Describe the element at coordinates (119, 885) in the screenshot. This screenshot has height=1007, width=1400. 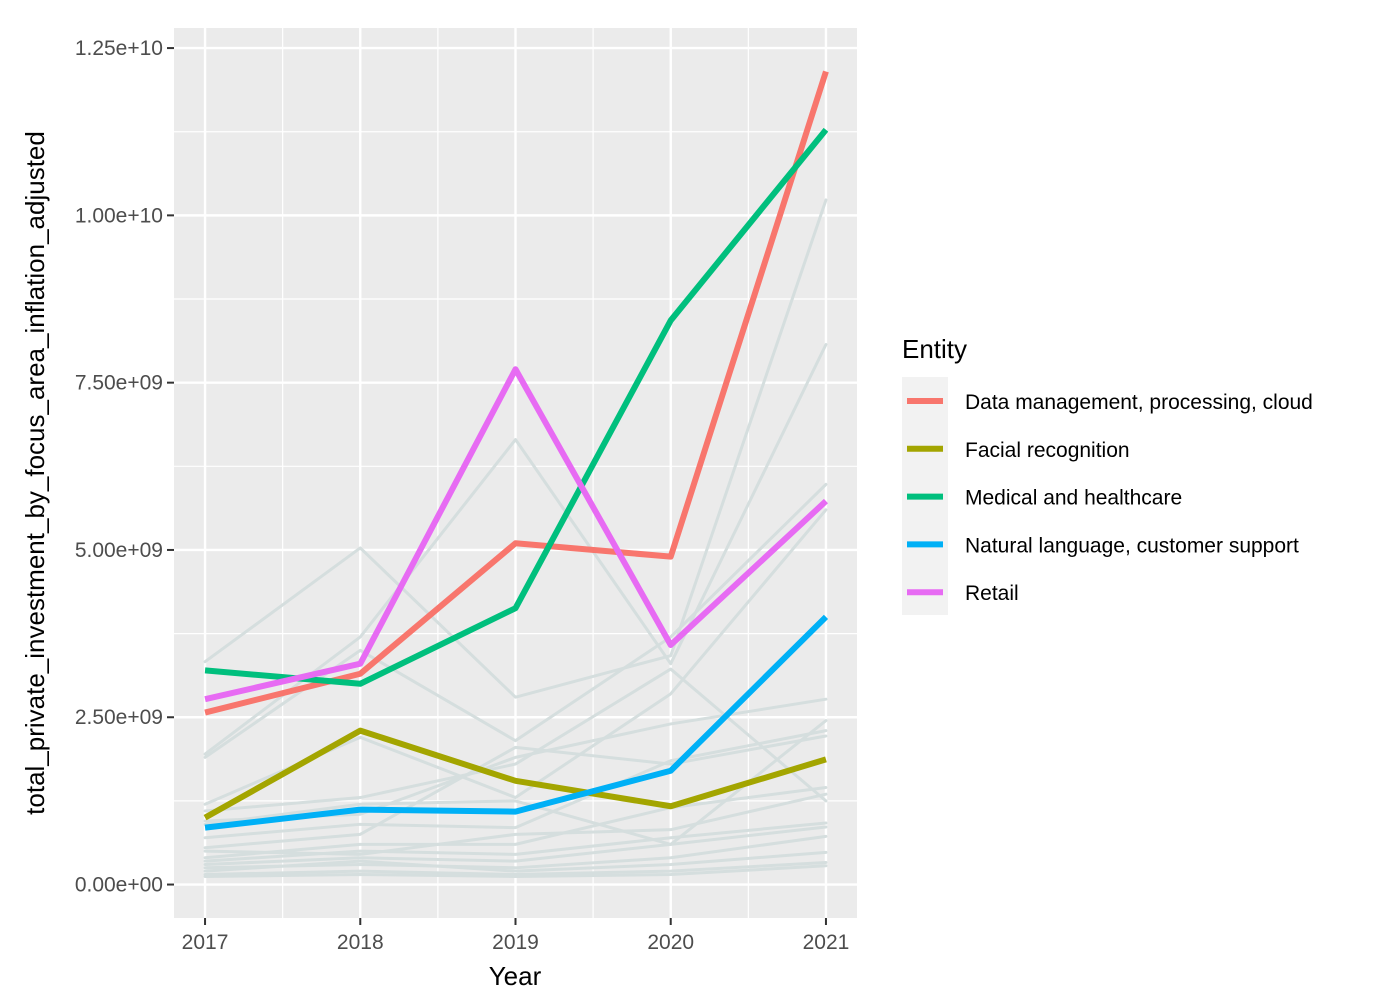
I see `y-tick-label: 0.00e+00` at that location.